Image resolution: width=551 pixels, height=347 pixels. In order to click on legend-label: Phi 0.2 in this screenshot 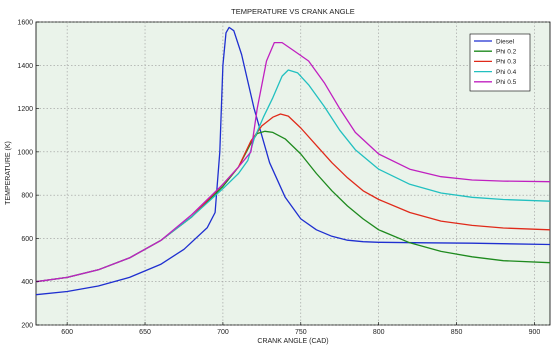, I will do `click(506, 52)`.